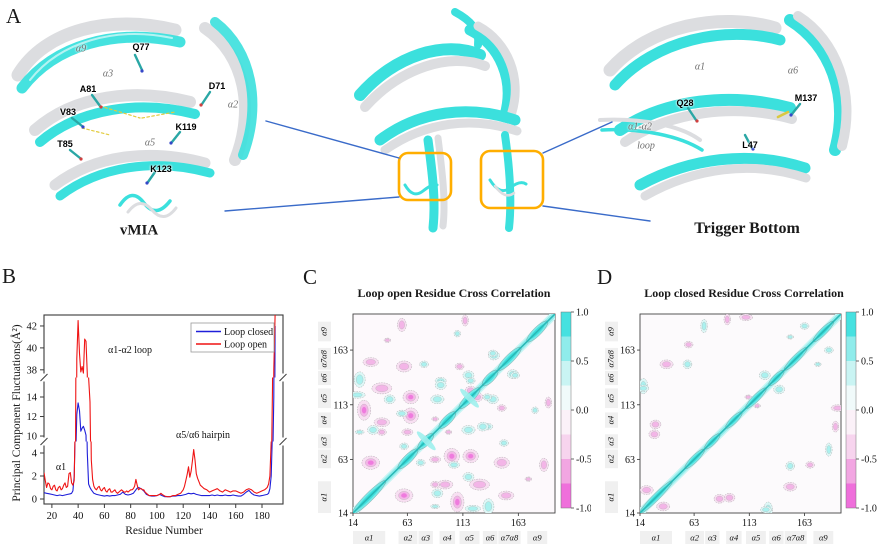  I want to click on x-tick-label: 160, so click(236, 516).